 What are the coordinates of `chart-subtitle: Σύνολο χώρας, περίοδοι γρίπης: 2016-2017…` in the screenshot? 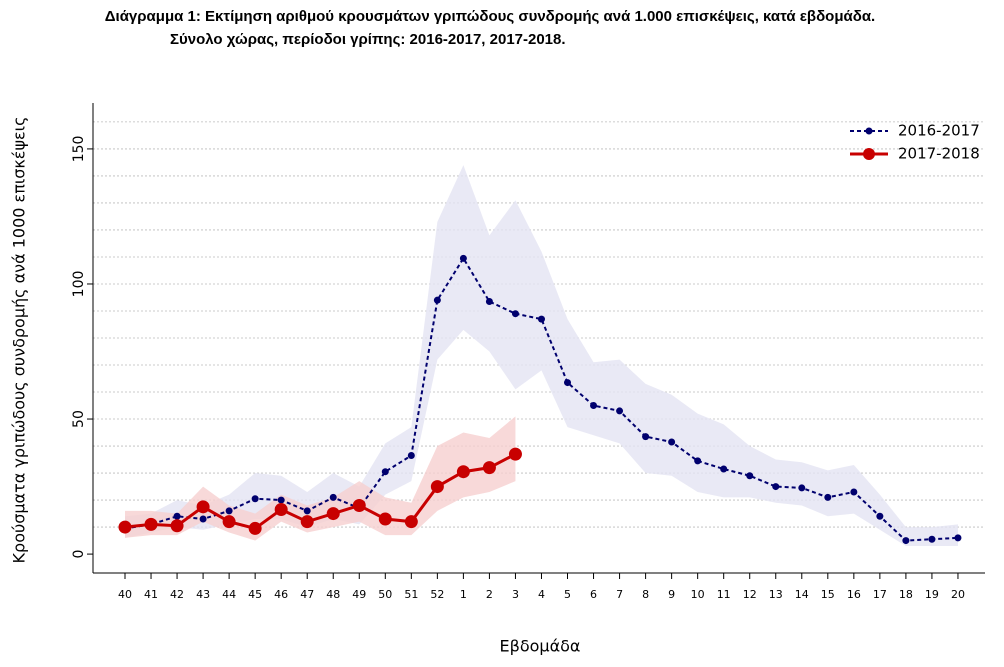 It's located at (368, 39).